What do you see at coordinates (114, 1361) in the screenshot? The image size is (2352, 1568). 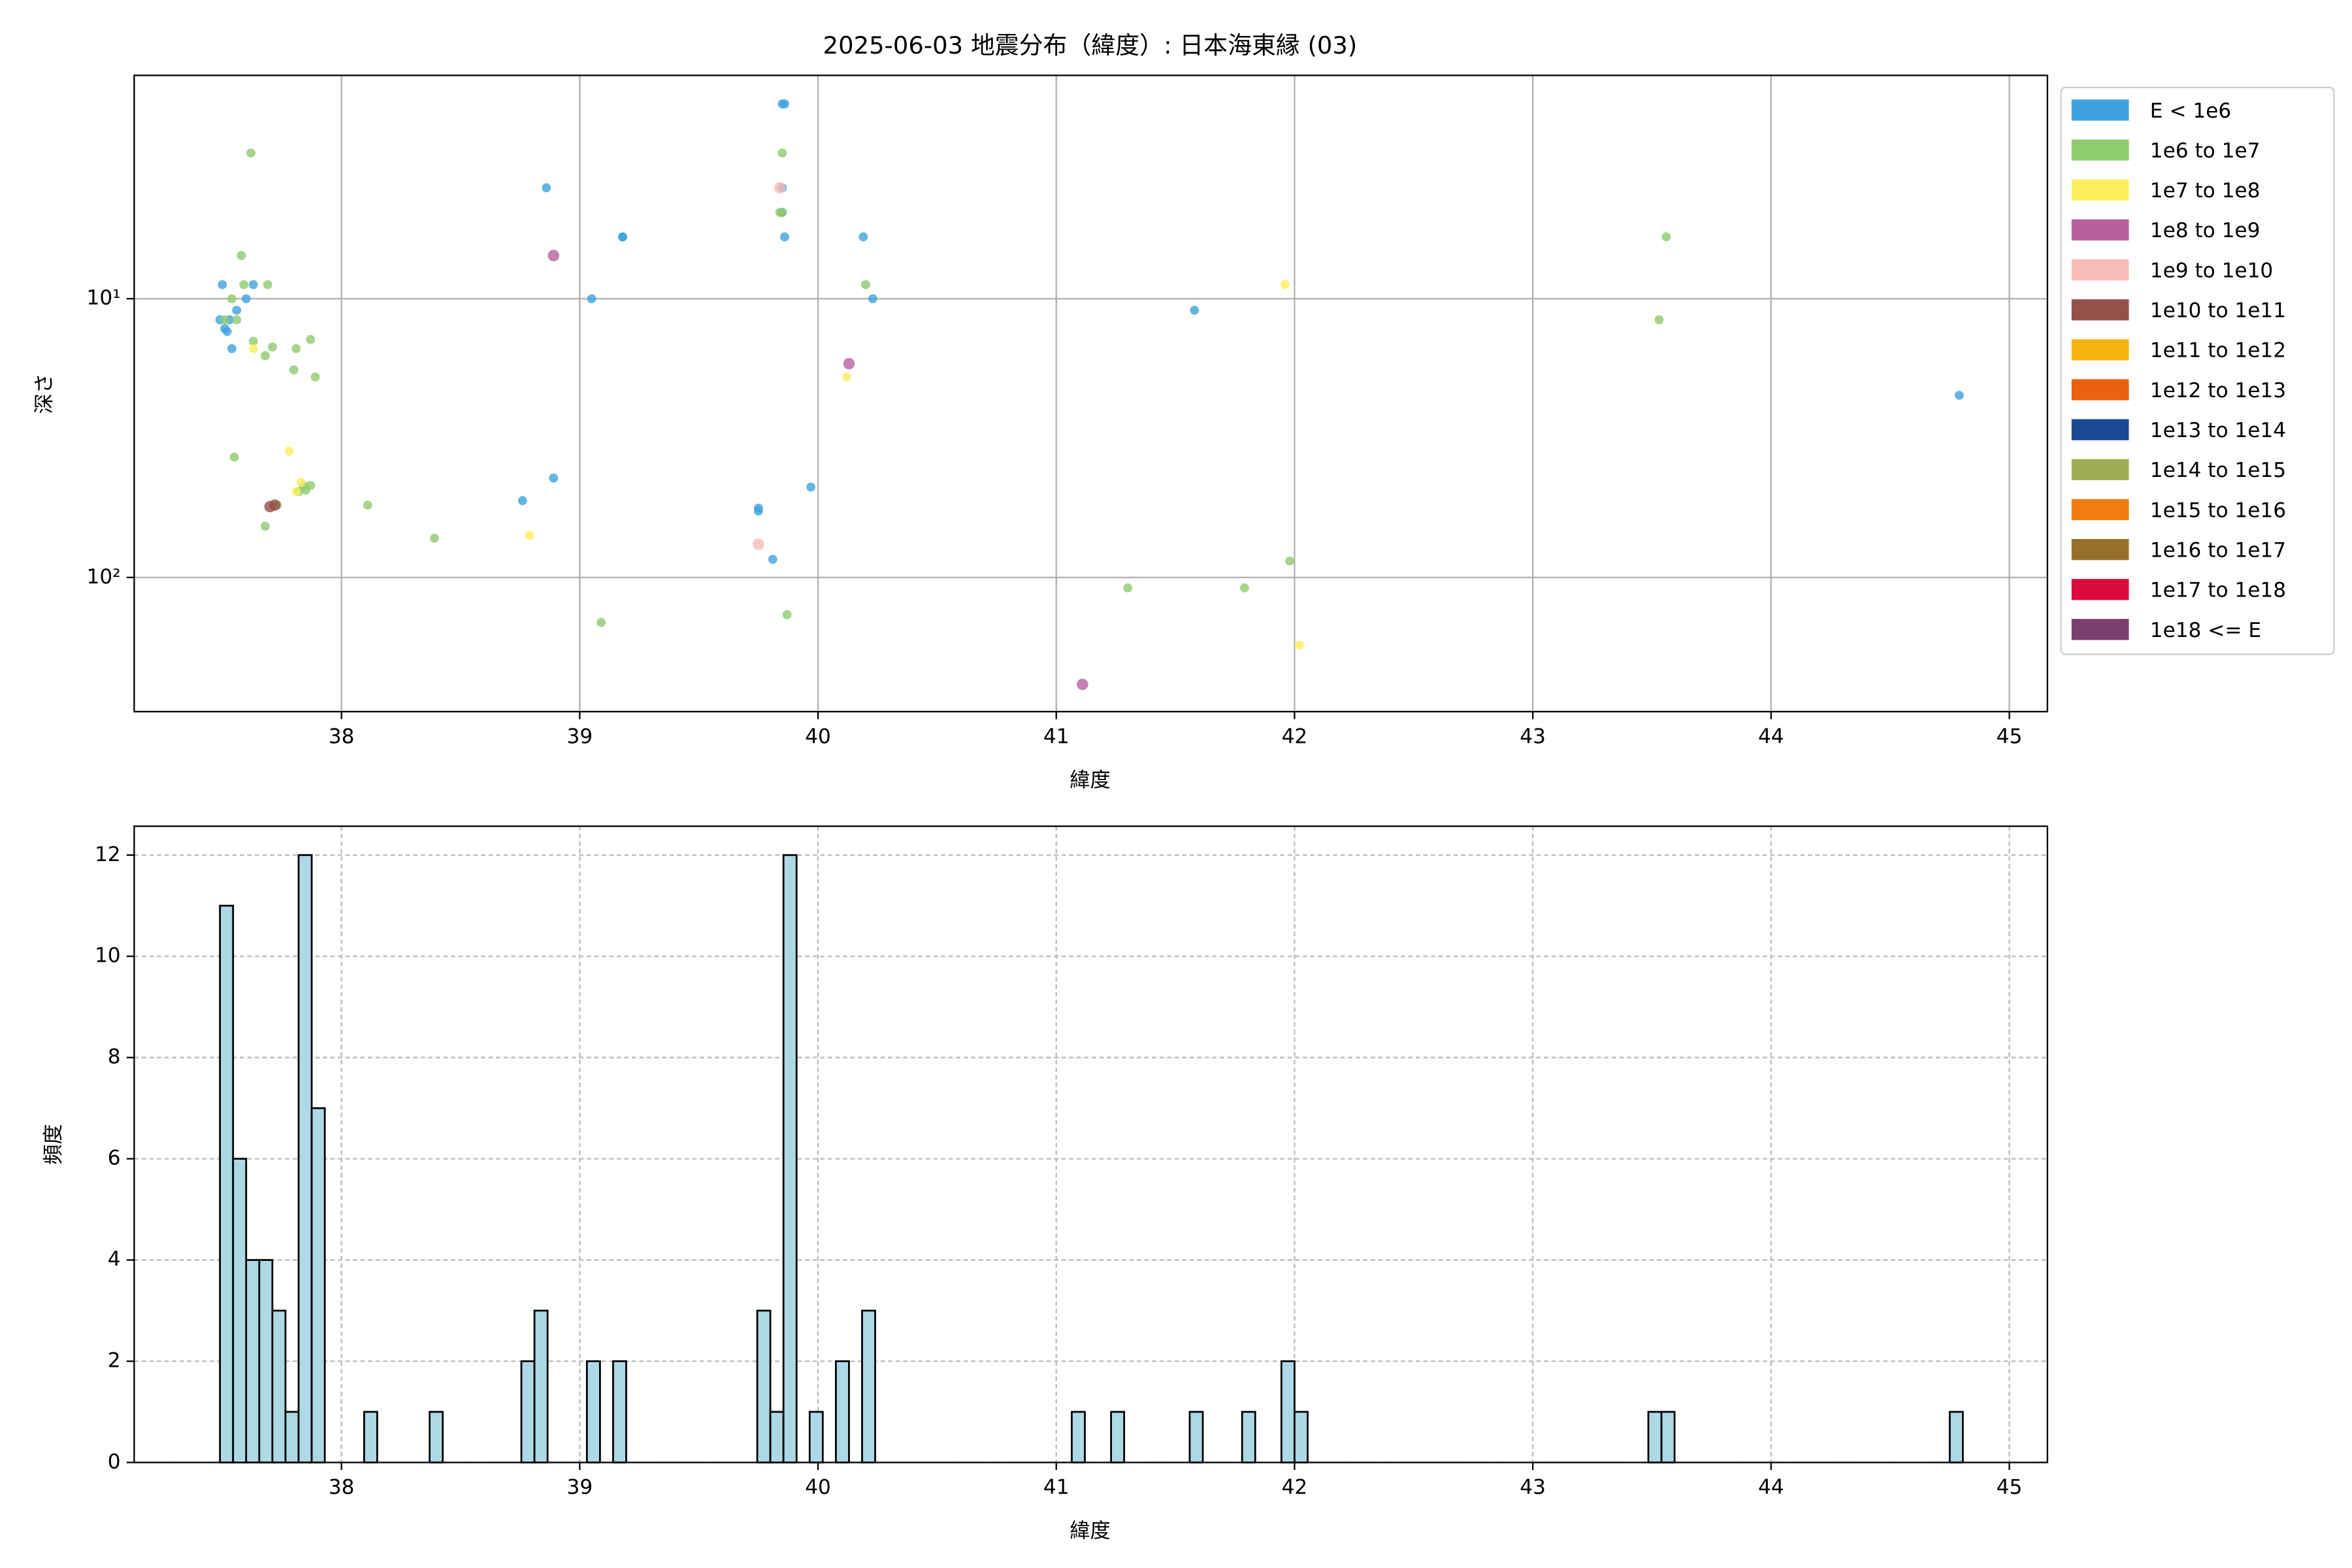 I see `y-tick-label: 2` at bounding box center [114, 1361].